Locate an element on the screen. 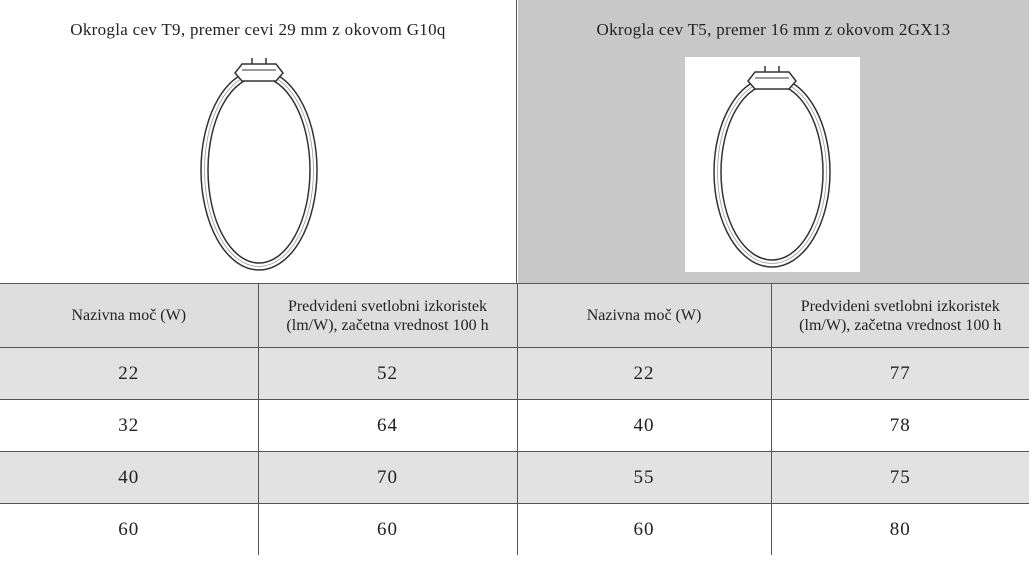 The height and width of the screenshot is (569, 1029). table-cell: 32 is located at coordinates (129, 425).